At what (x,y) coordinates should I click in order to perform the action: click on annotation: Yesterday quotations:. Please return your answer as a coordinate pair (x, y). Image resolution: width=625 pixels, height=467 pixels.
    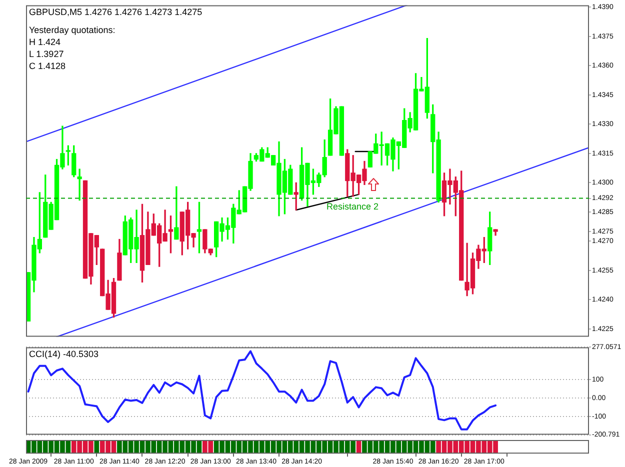
    Looking at the image, I should click on (72, 30).